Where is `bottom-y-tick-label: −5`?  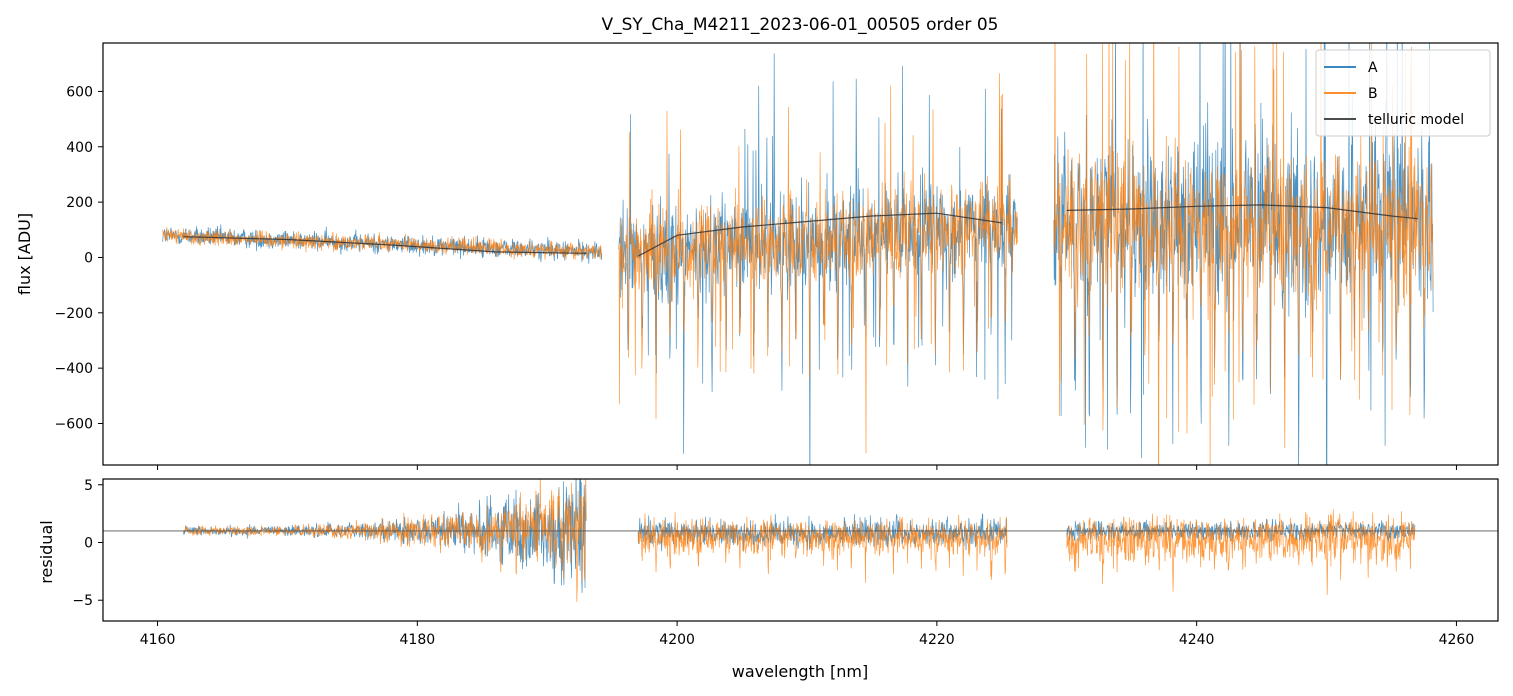 bottom-y-tick-label: −5 is located at coordinates (82, 601).